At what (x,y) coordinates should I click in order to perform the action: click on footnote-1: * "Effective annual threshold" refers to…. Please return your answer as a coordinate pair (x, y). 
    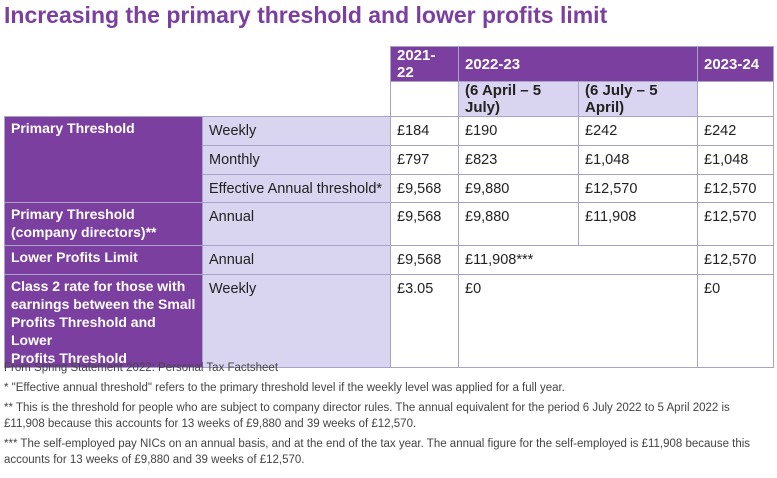
    Looking at the image, I should click on (284, 388).